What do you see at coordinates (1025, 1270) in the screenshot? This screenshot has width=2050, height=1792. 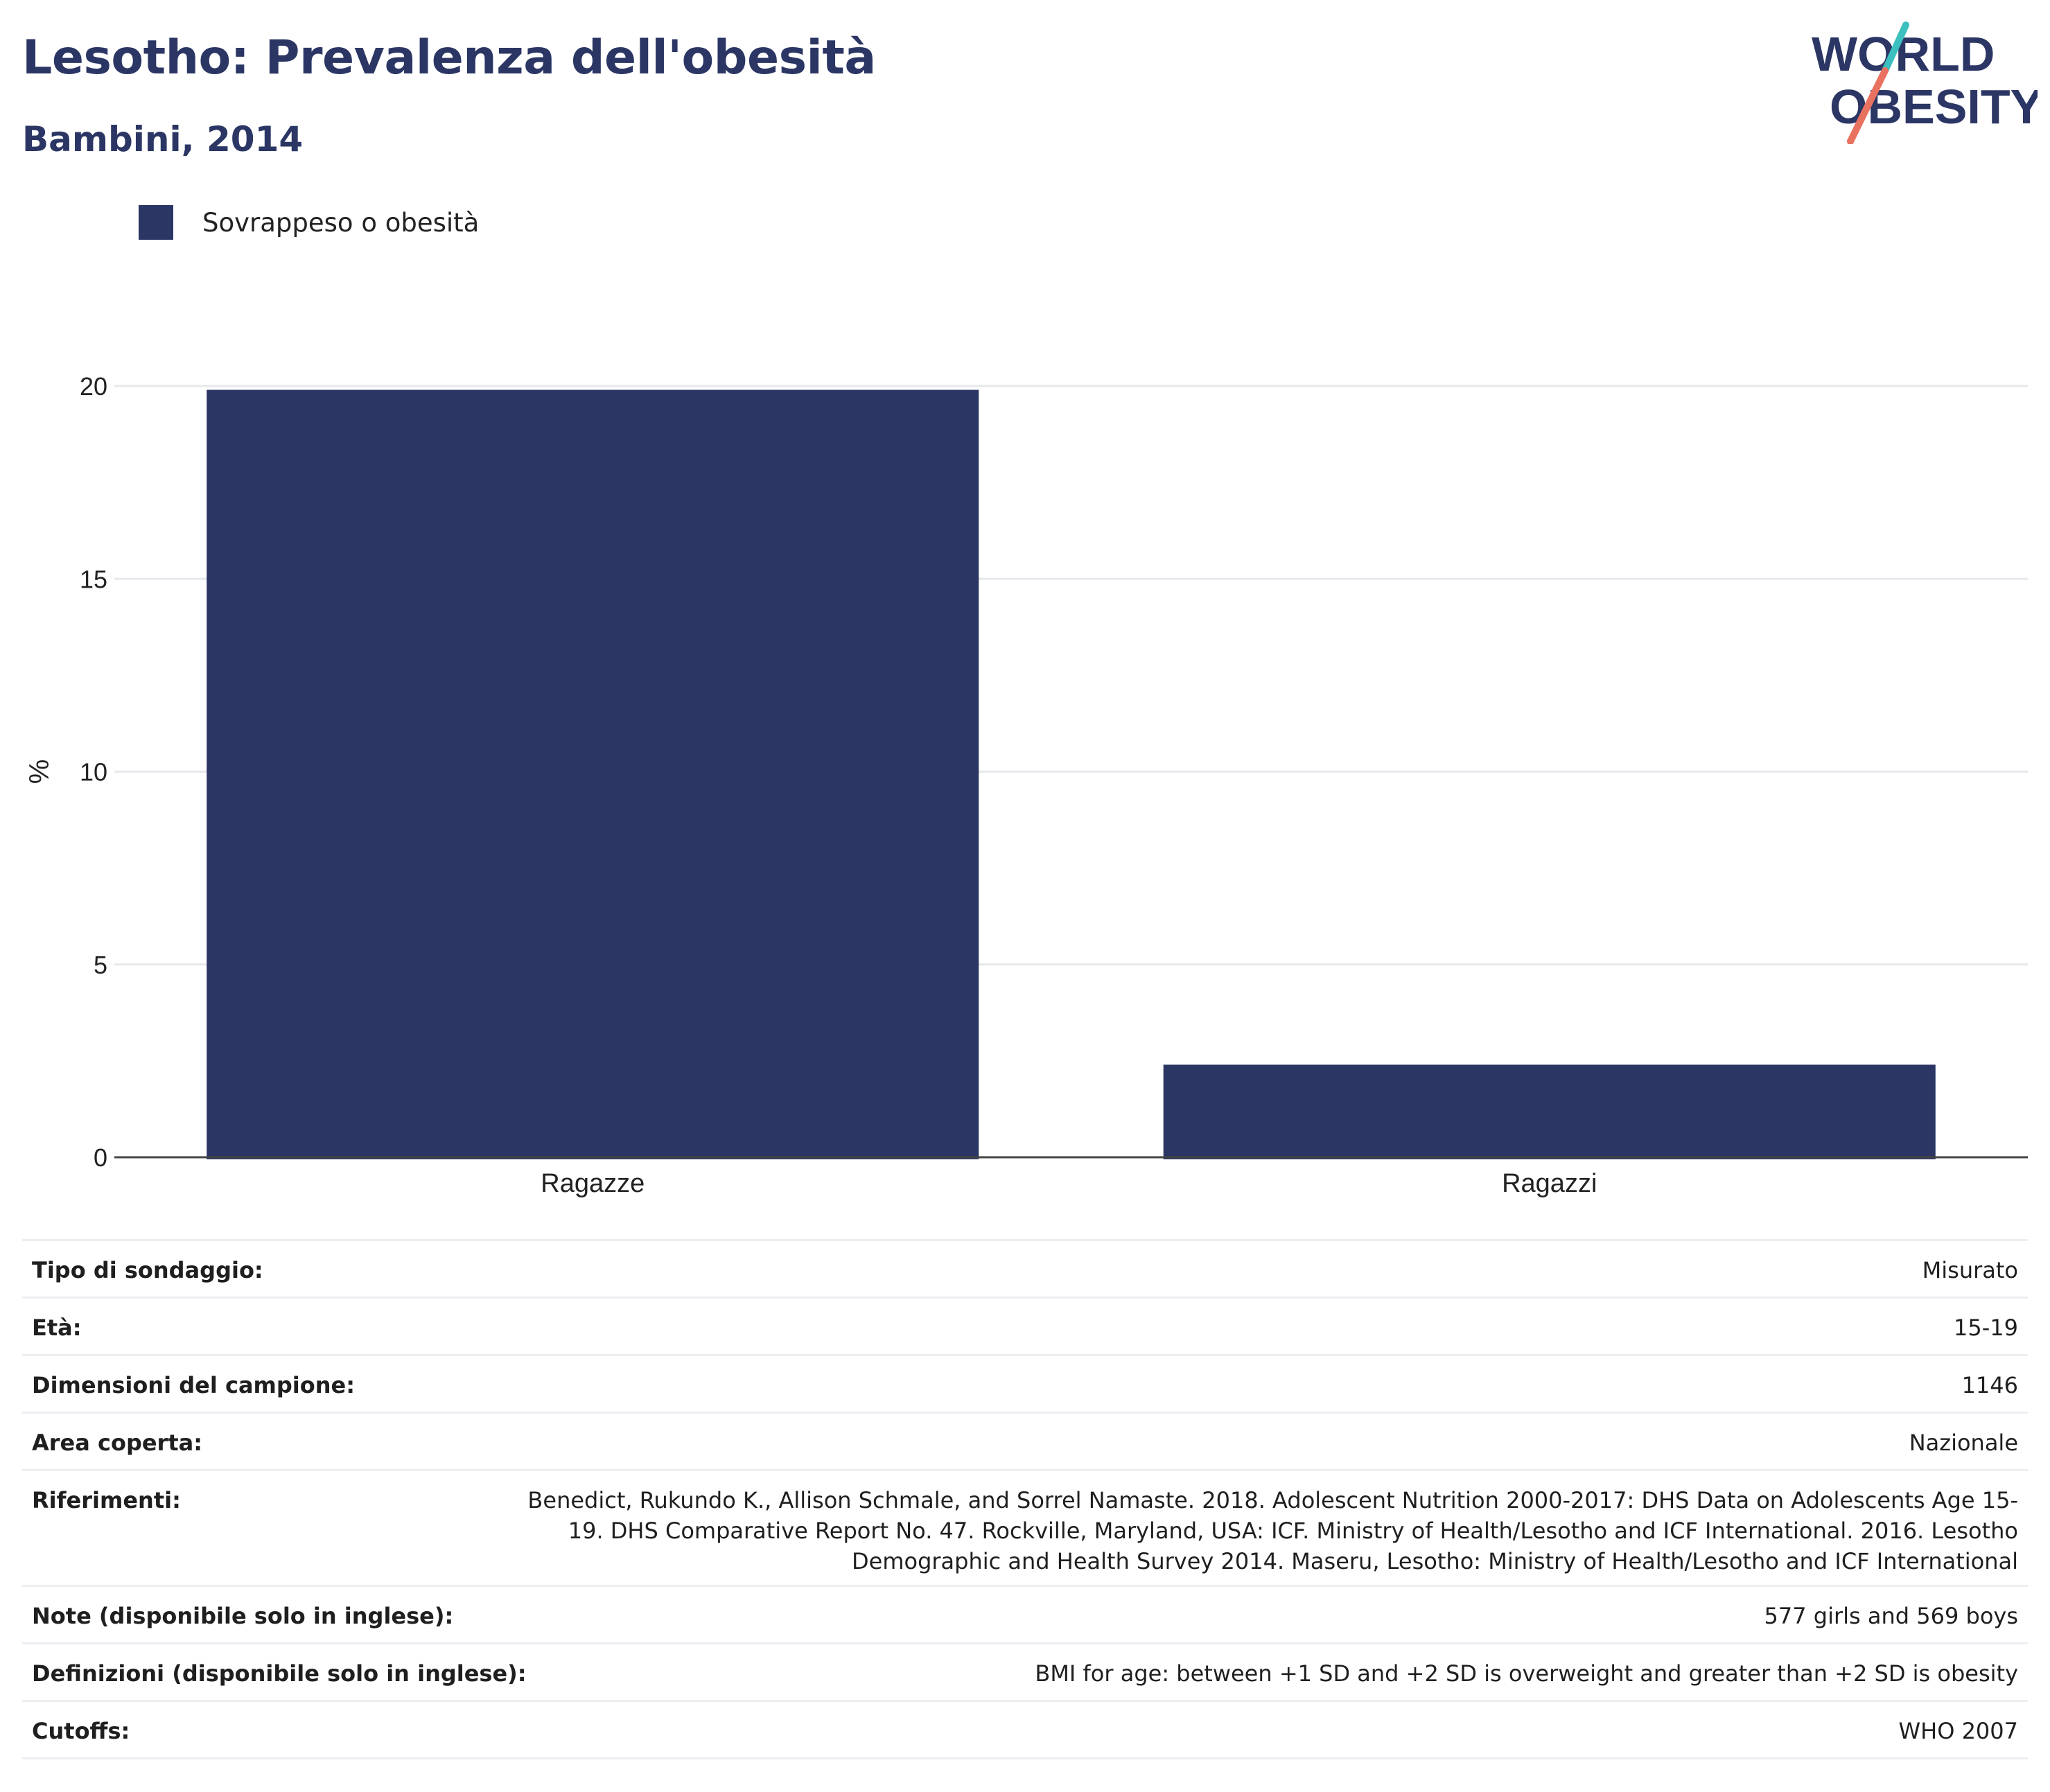 I see `table-row: Tipo di sondaggio: Misurato` at bounding box center [1025, 1270].